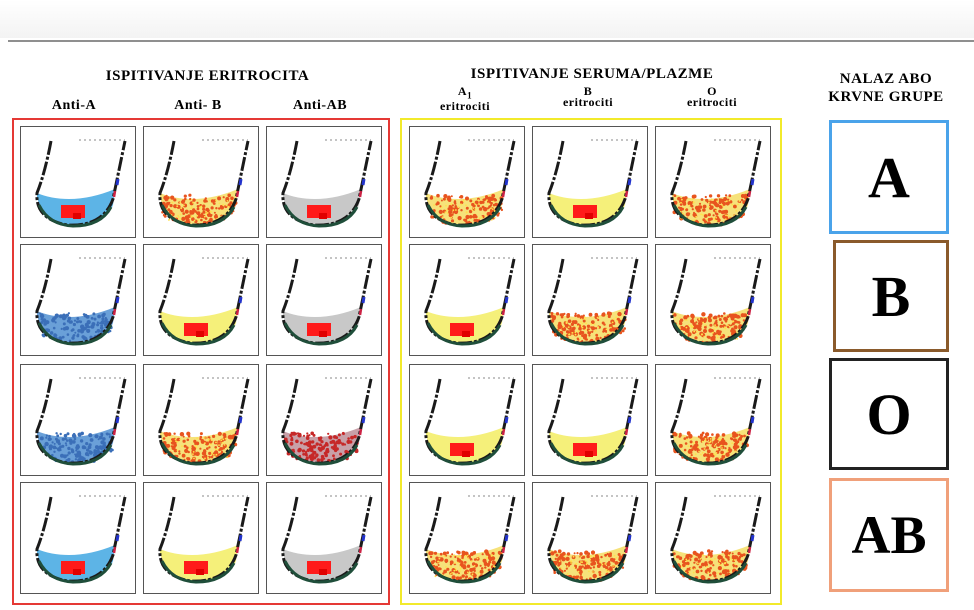 The height and width of the screenshot is (610, 974). What do you see at coordinates (465, 99) in the screenshot?
I see `column-label-a1-erythrocytes: A1 eritrociti` at bounding box center [465, 99].